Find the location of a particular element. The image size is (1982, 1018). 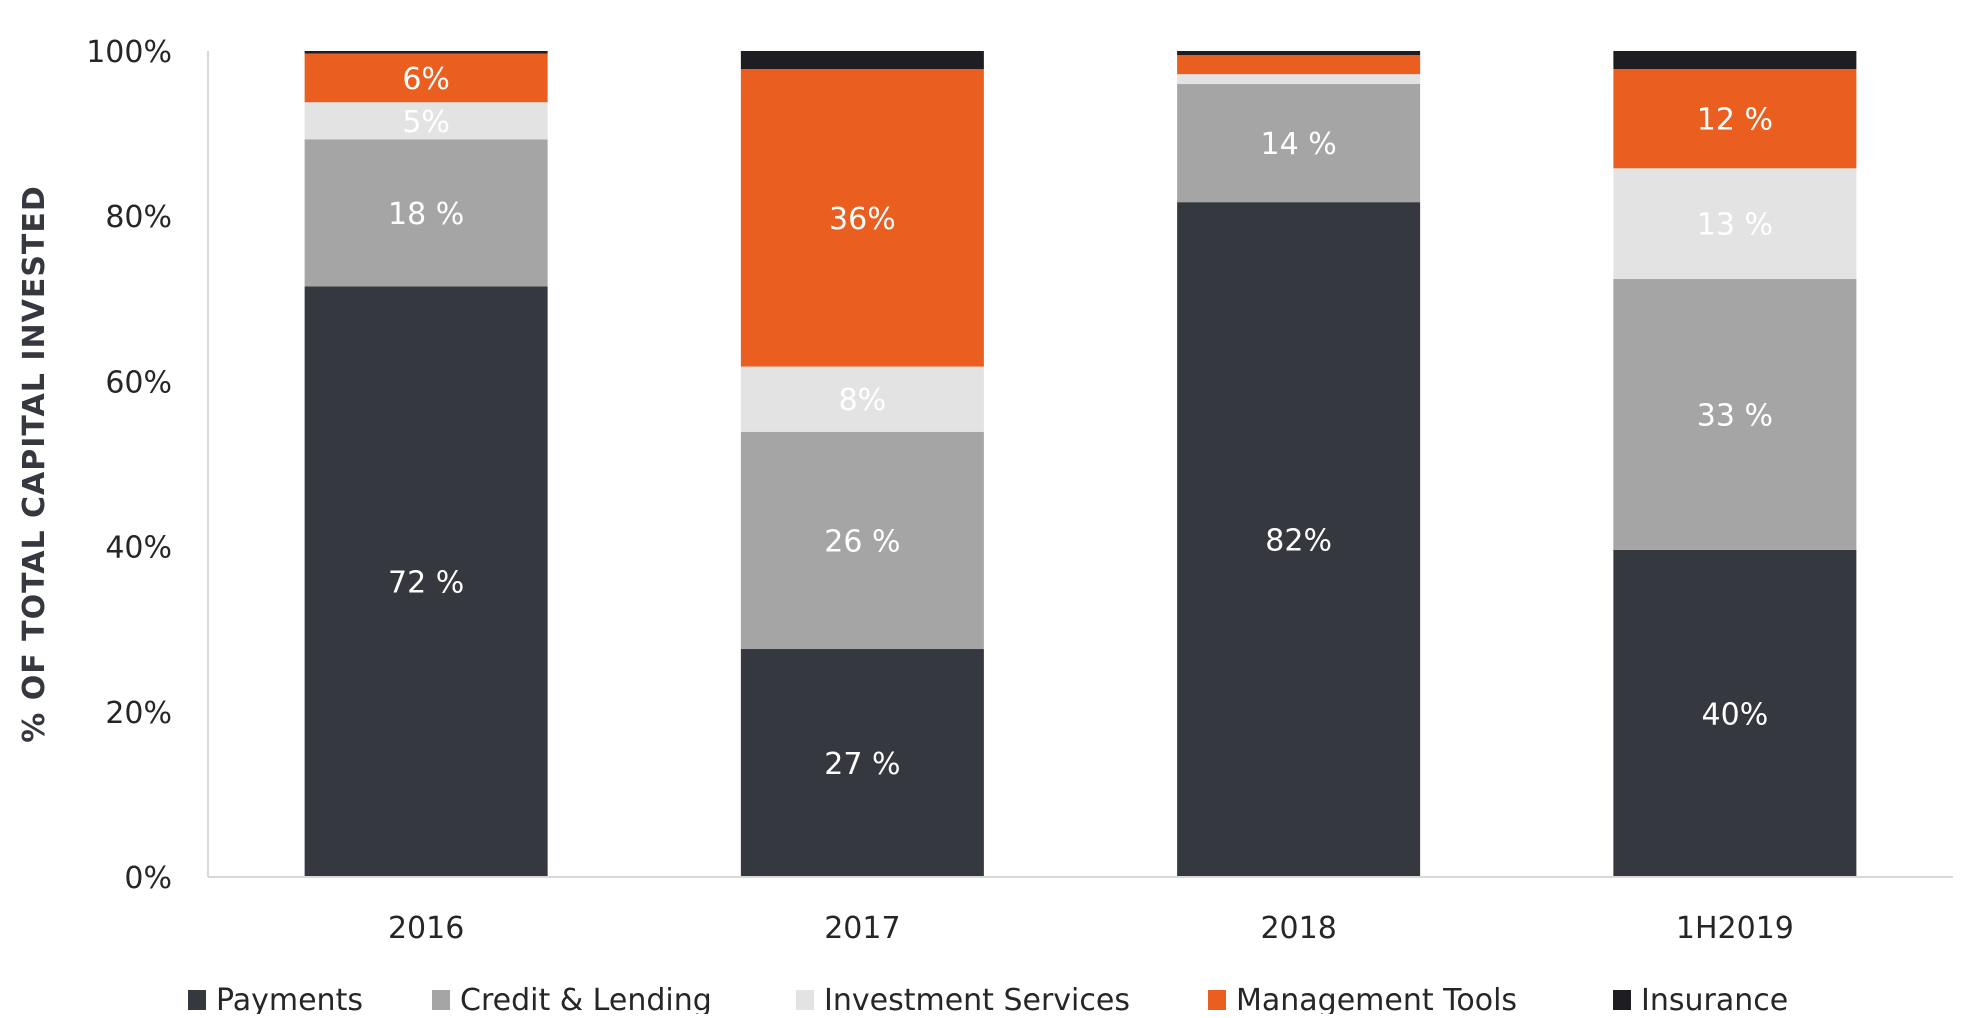

data-label: 18 % is located at coordinates (426, 214).